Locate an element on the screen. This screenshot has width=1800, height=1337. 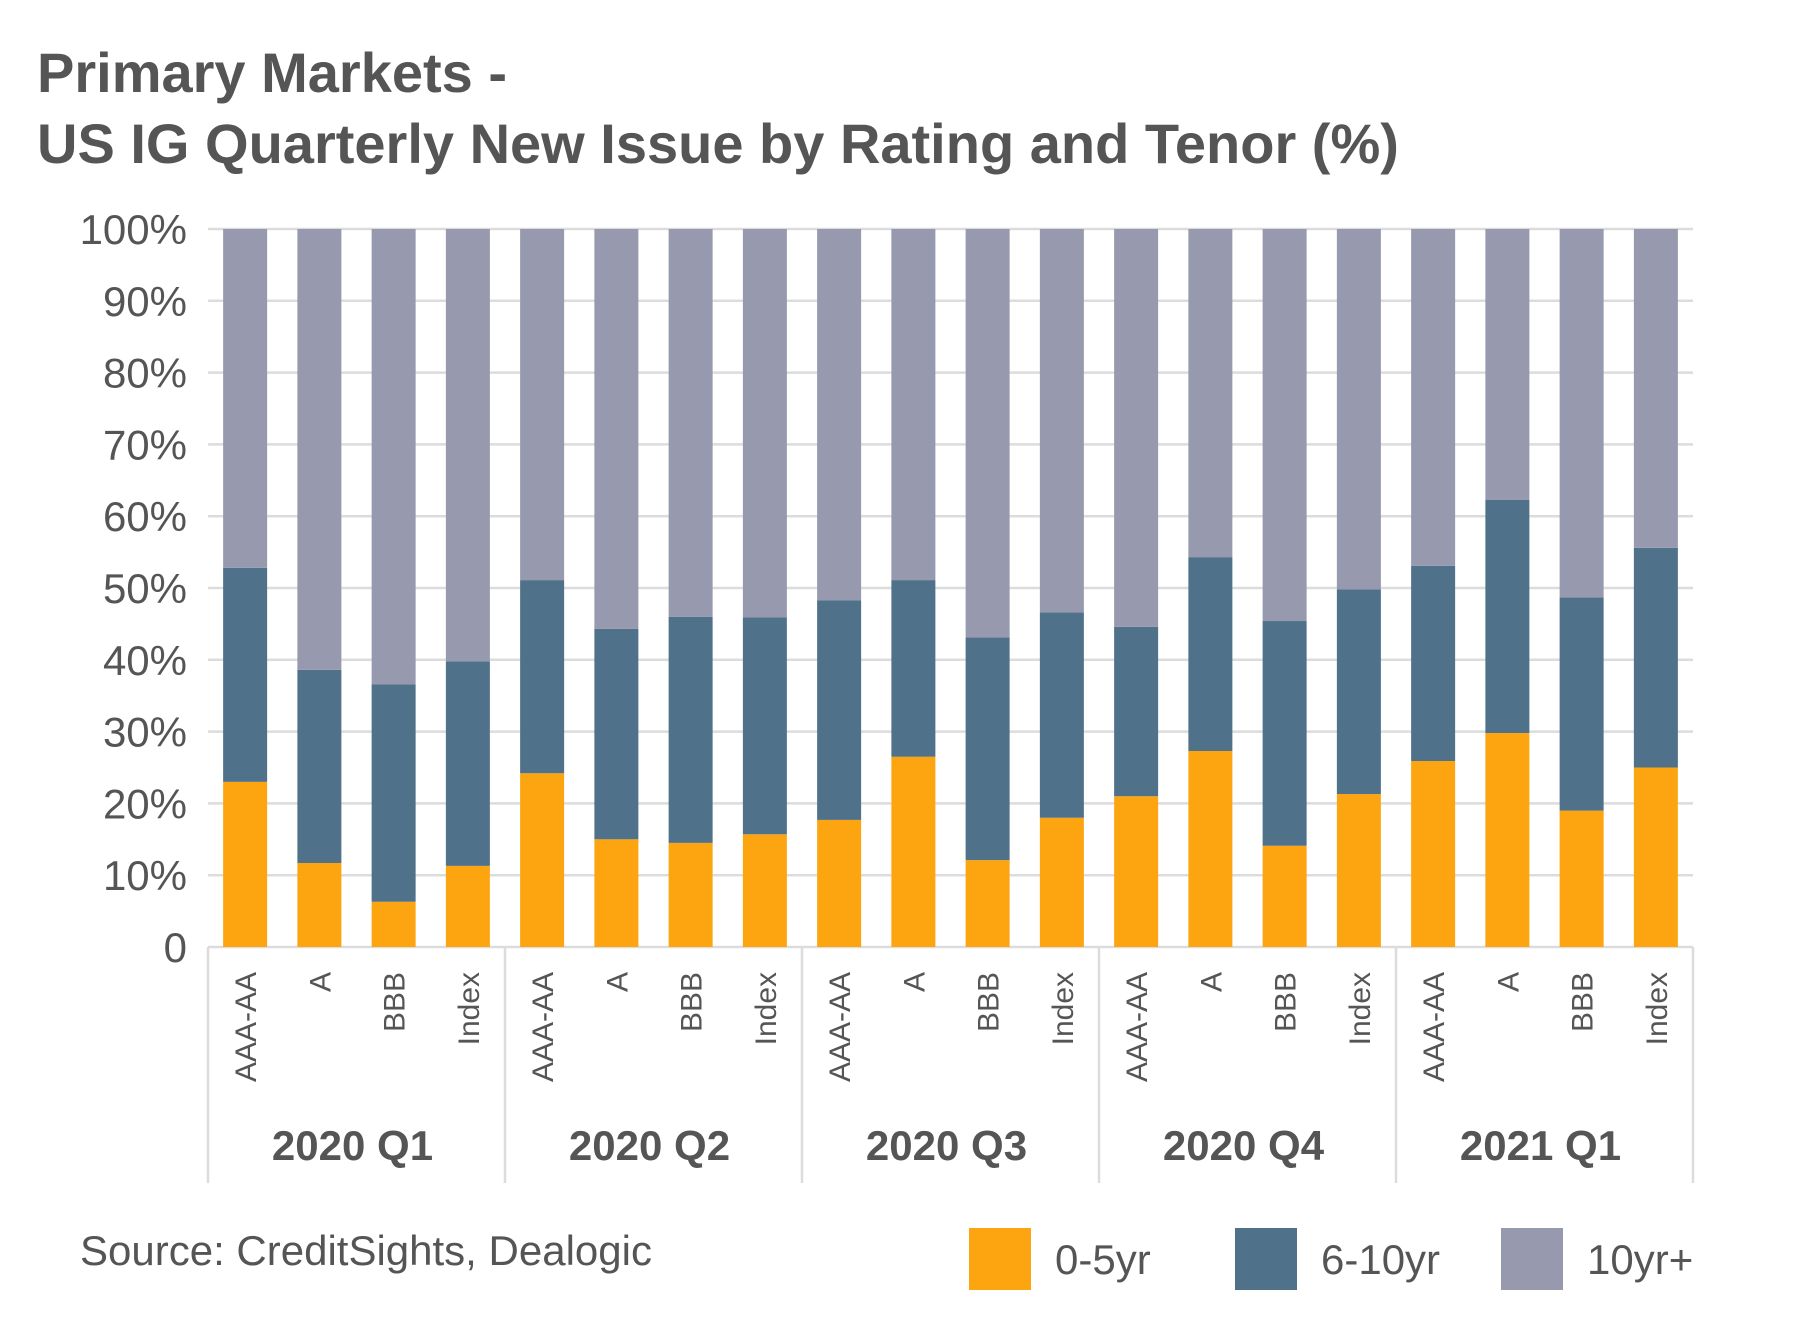
y-tick-label: 90% is located at coordinates (145, 301).